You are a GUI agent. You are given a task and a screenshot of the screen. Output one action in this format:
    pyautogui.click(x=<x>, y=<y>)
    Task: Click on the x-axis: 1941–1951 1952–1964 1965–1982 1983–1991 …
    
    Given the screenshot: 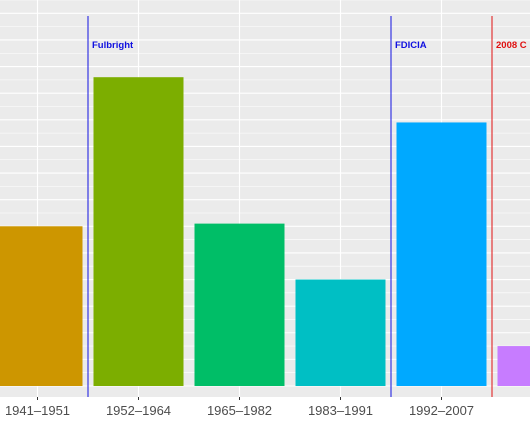 What is the action you would take?
    pyautogui.click(x=239, y=407)
    